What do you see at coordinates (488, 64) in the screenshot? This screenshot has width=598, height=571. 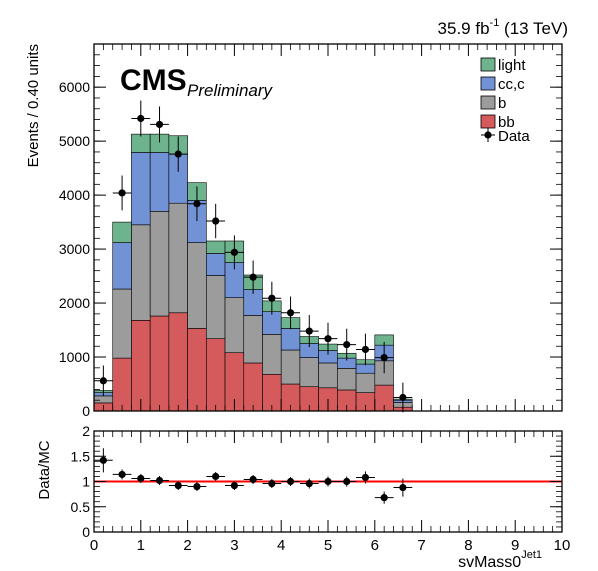 I see `legend-swatch-light` at bounding box center [488, 64].